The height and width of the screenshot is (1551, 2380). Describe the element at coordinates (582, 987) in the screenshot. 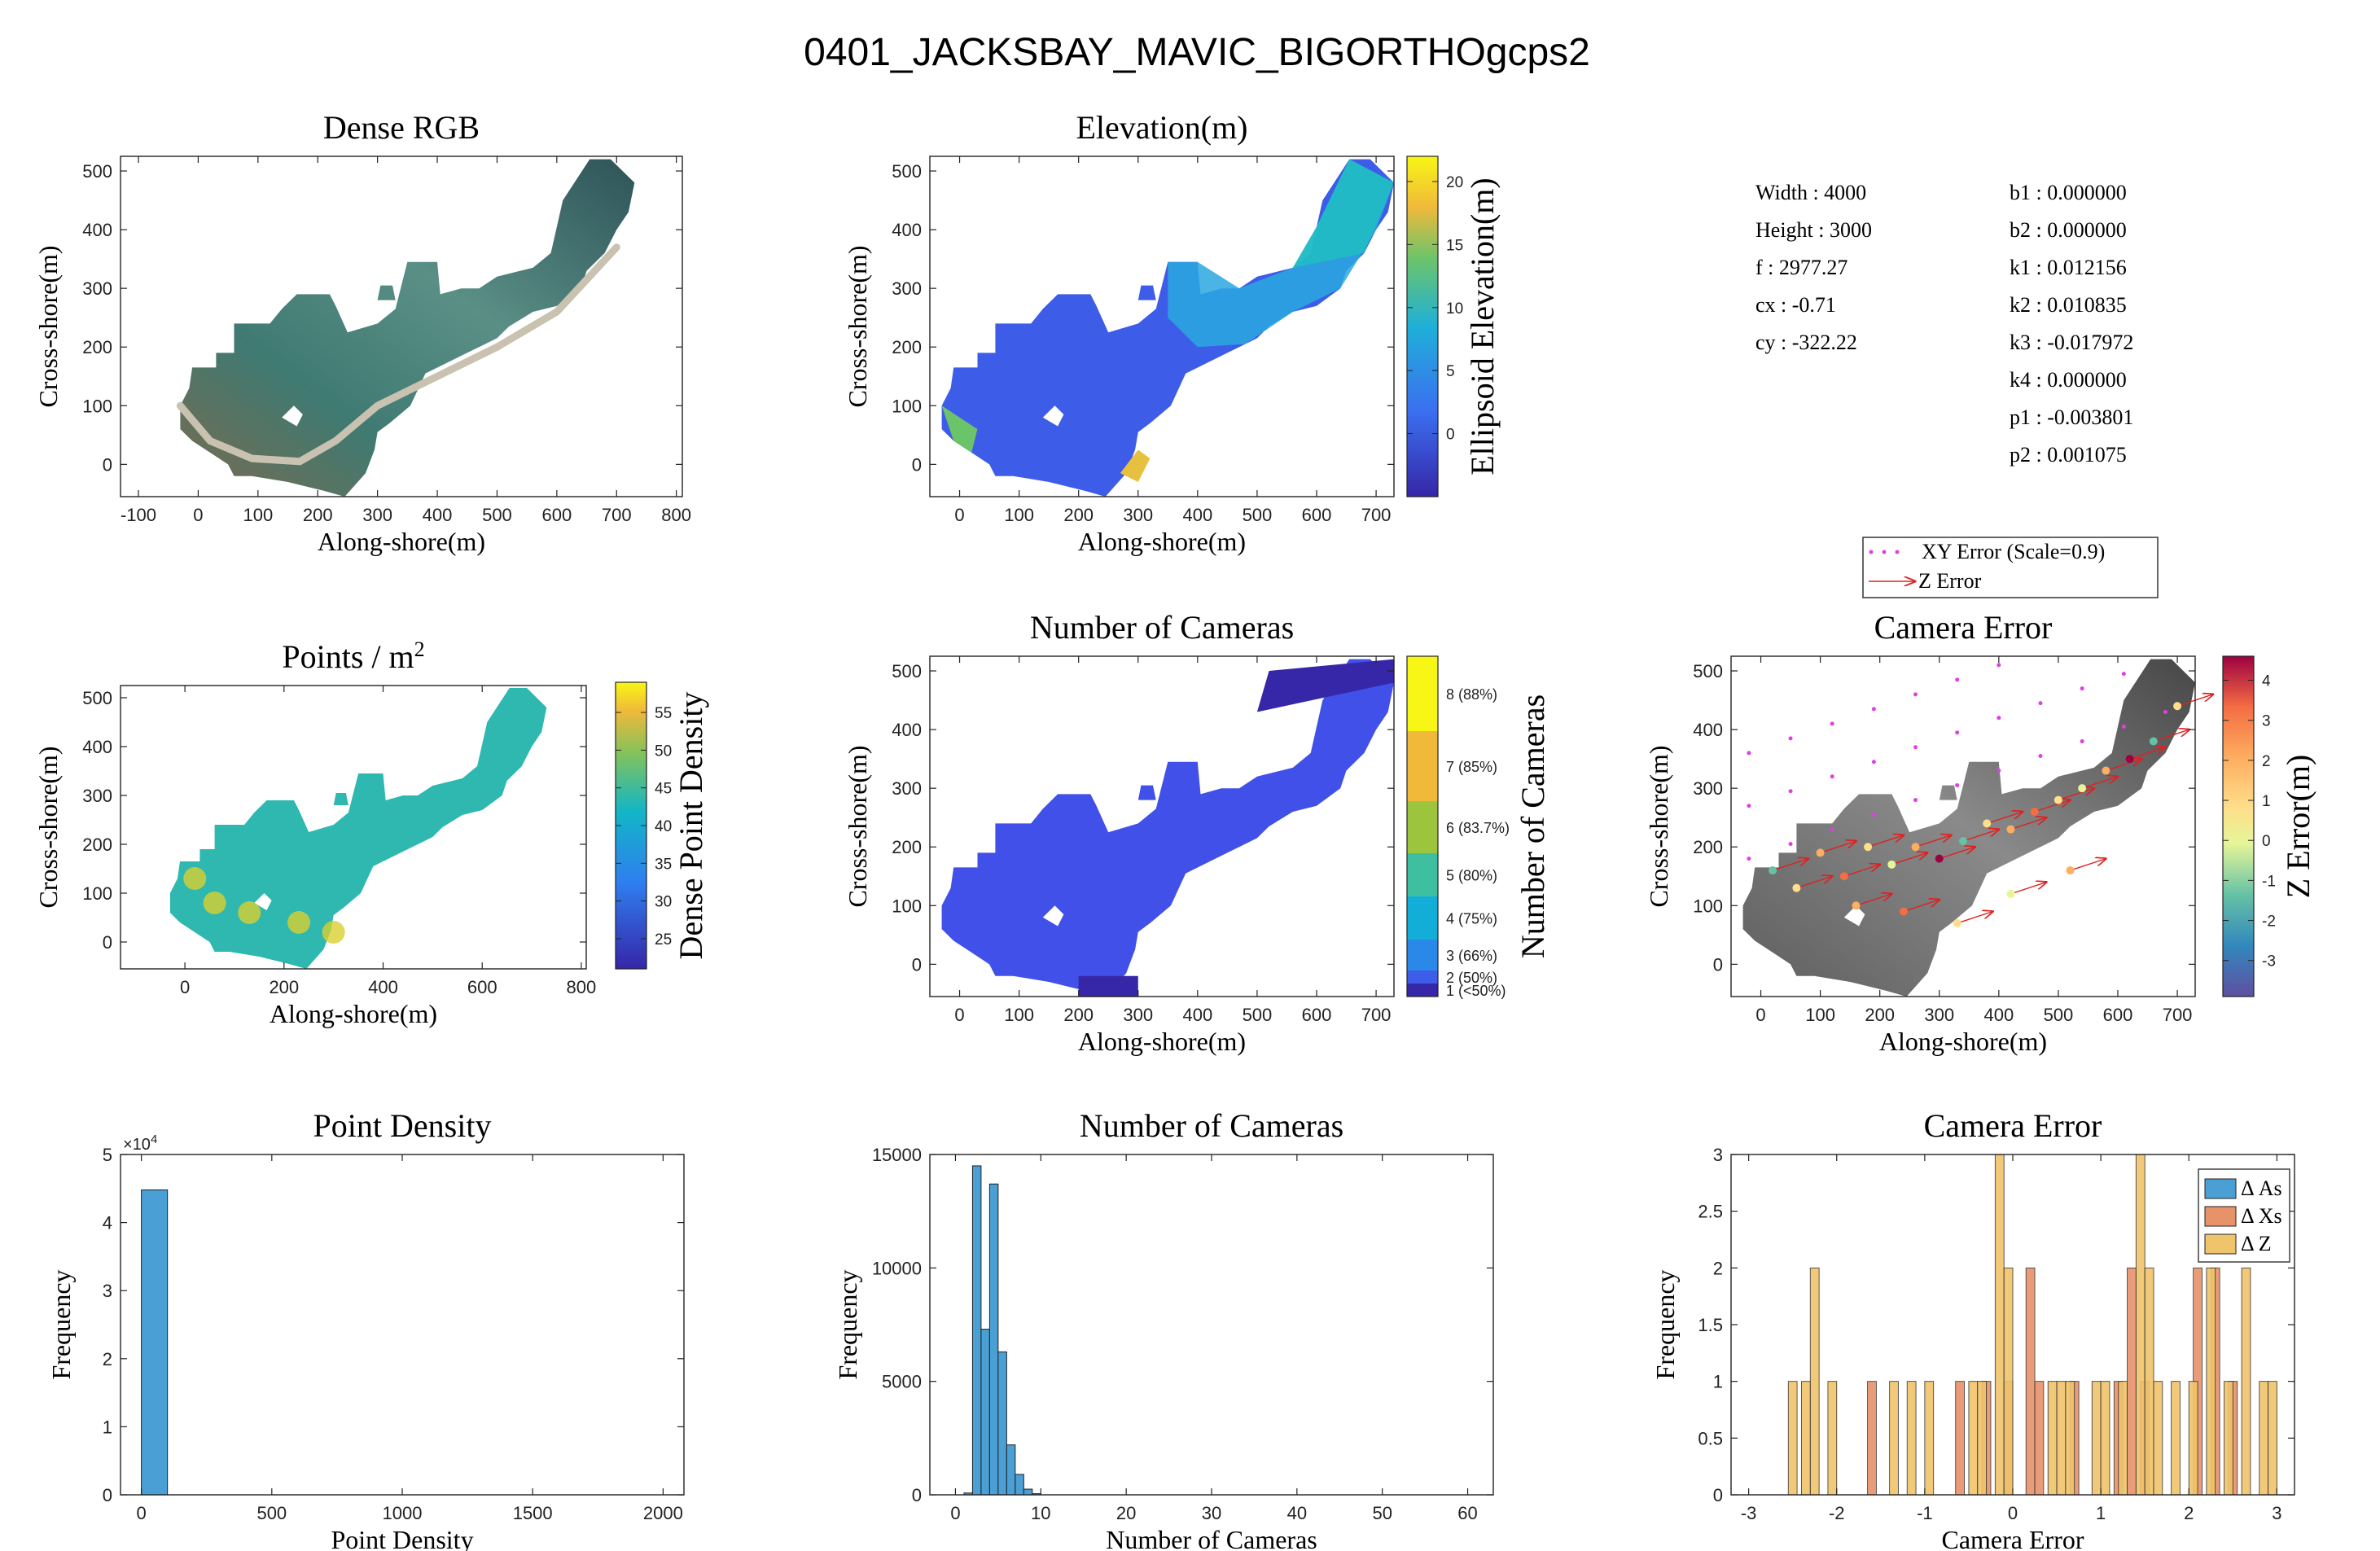

I see `x-tick-label: 800` at that location.